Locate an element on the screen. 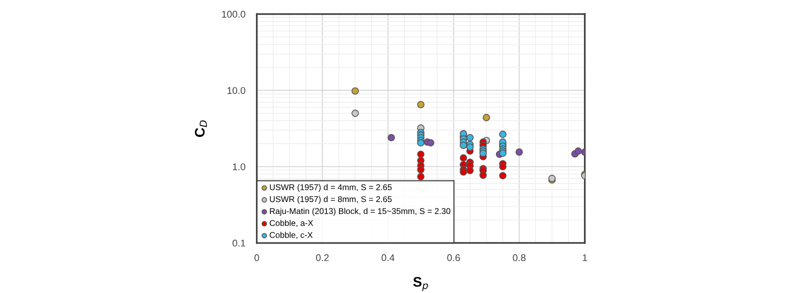 This screenshot has height=293, width=800. x-axis-title: S$_{p}$ is located at coordinates (420, 283).